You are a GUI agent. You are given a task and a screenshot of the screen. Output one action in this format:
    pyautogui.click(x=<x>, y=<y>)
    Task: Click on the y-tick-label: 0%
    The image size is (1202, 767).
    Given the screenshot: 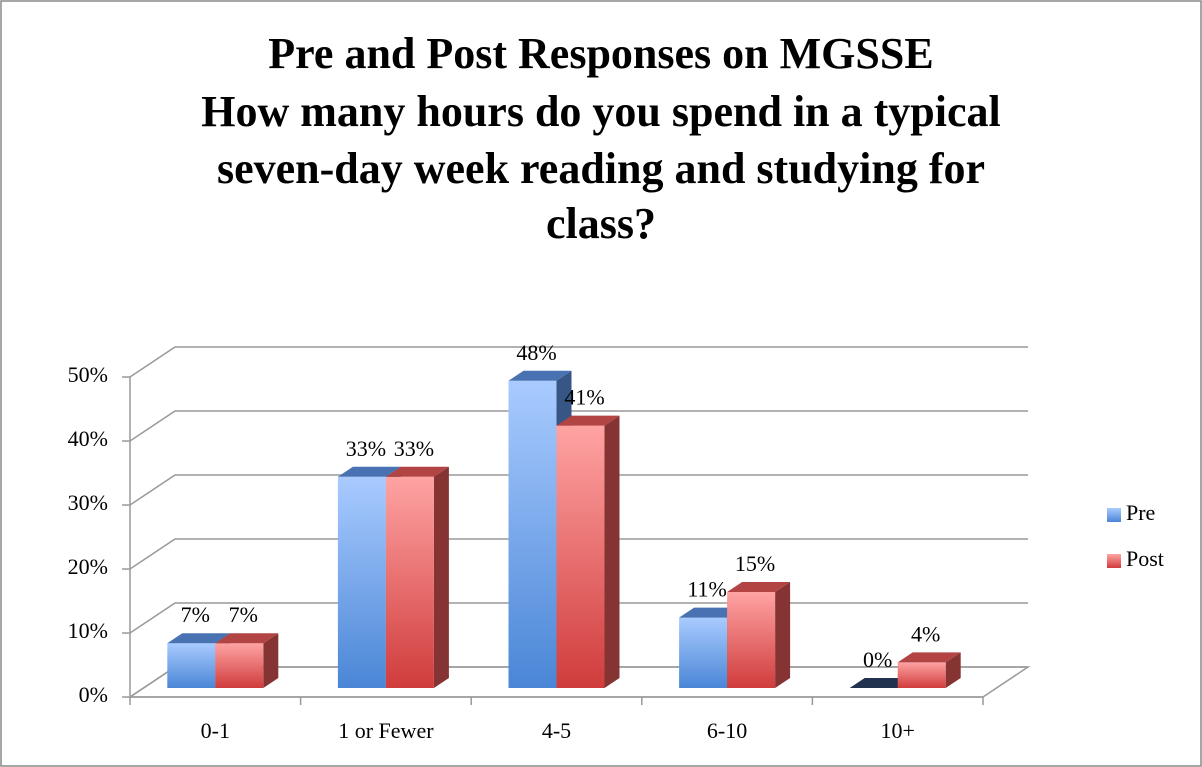 What is the action you would take?
    pyautogui.click(x=93, y=694)
    